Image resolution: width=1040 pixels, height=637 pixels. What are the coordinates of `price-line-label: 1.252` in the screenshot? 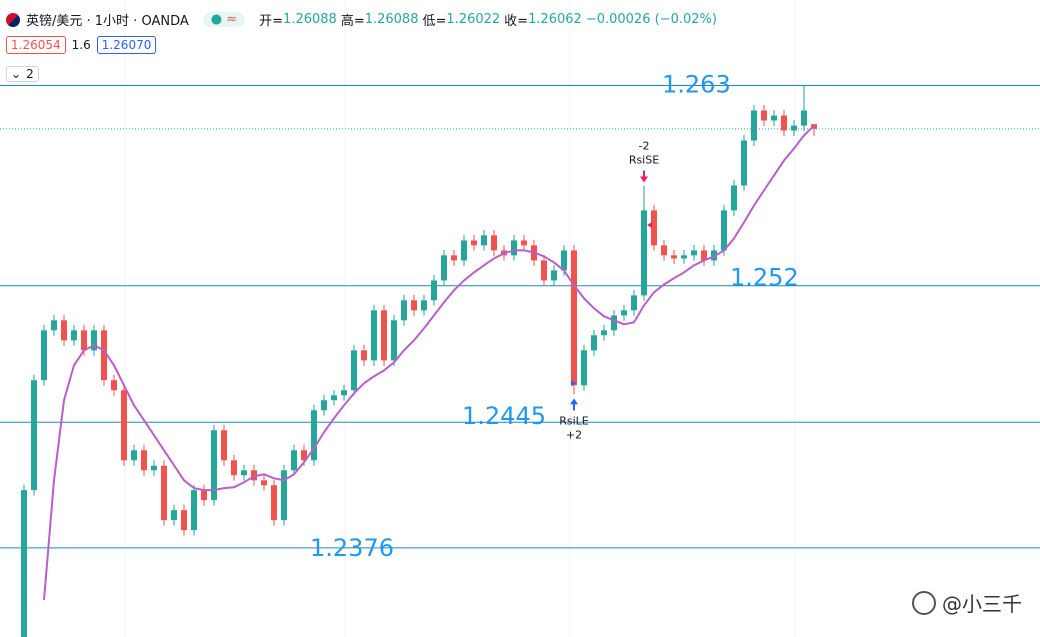 It's located at (764, 278).